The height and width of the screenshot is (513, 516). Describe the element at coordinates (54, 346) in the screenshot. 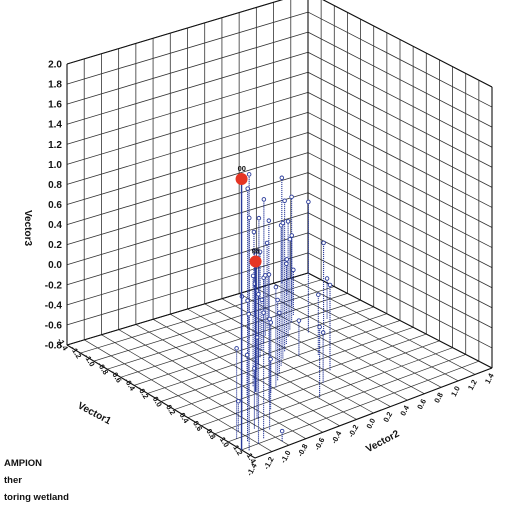

I see `z-tick-label: -0.8` at that location.